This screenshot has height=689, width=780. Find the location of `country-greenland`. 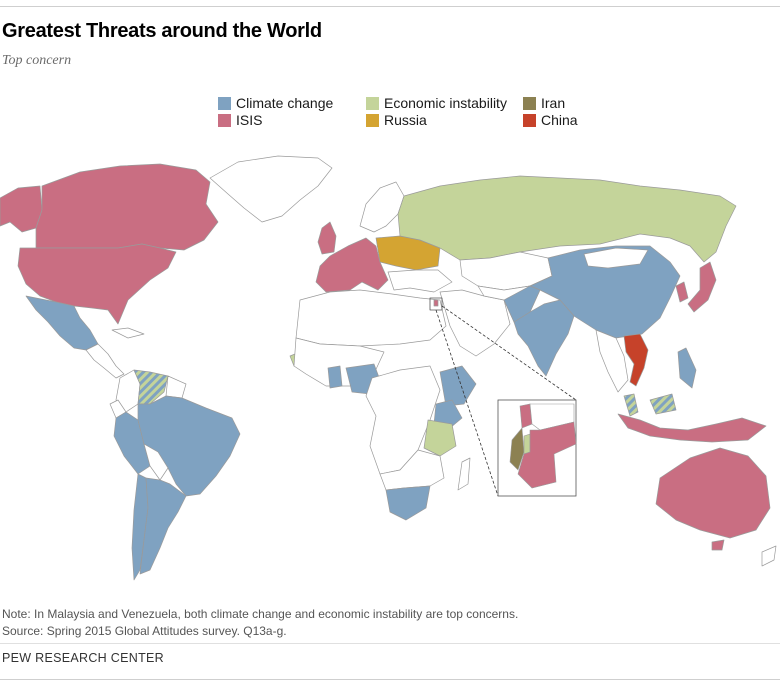

country-greenland is located at coordinates (271, 189).